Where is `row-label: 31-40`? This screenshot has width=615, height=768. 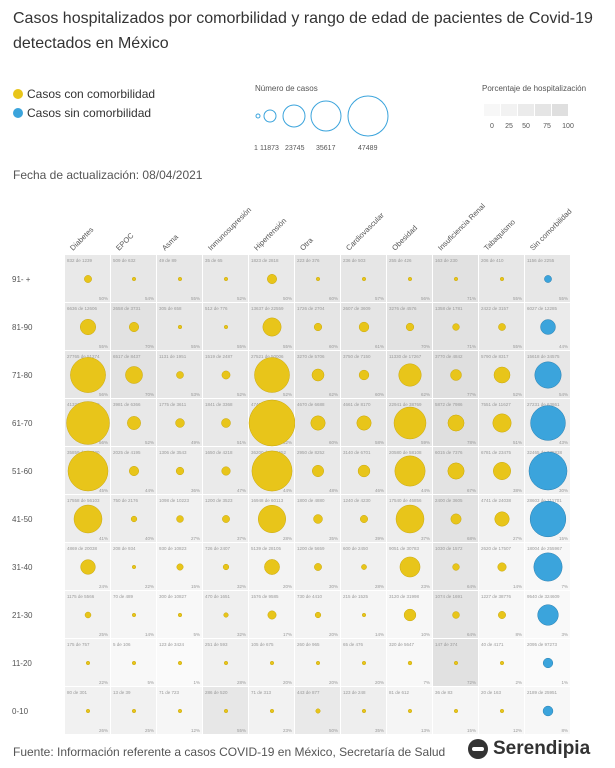 row-label: 31-40 is located at coordinates (22, 567).